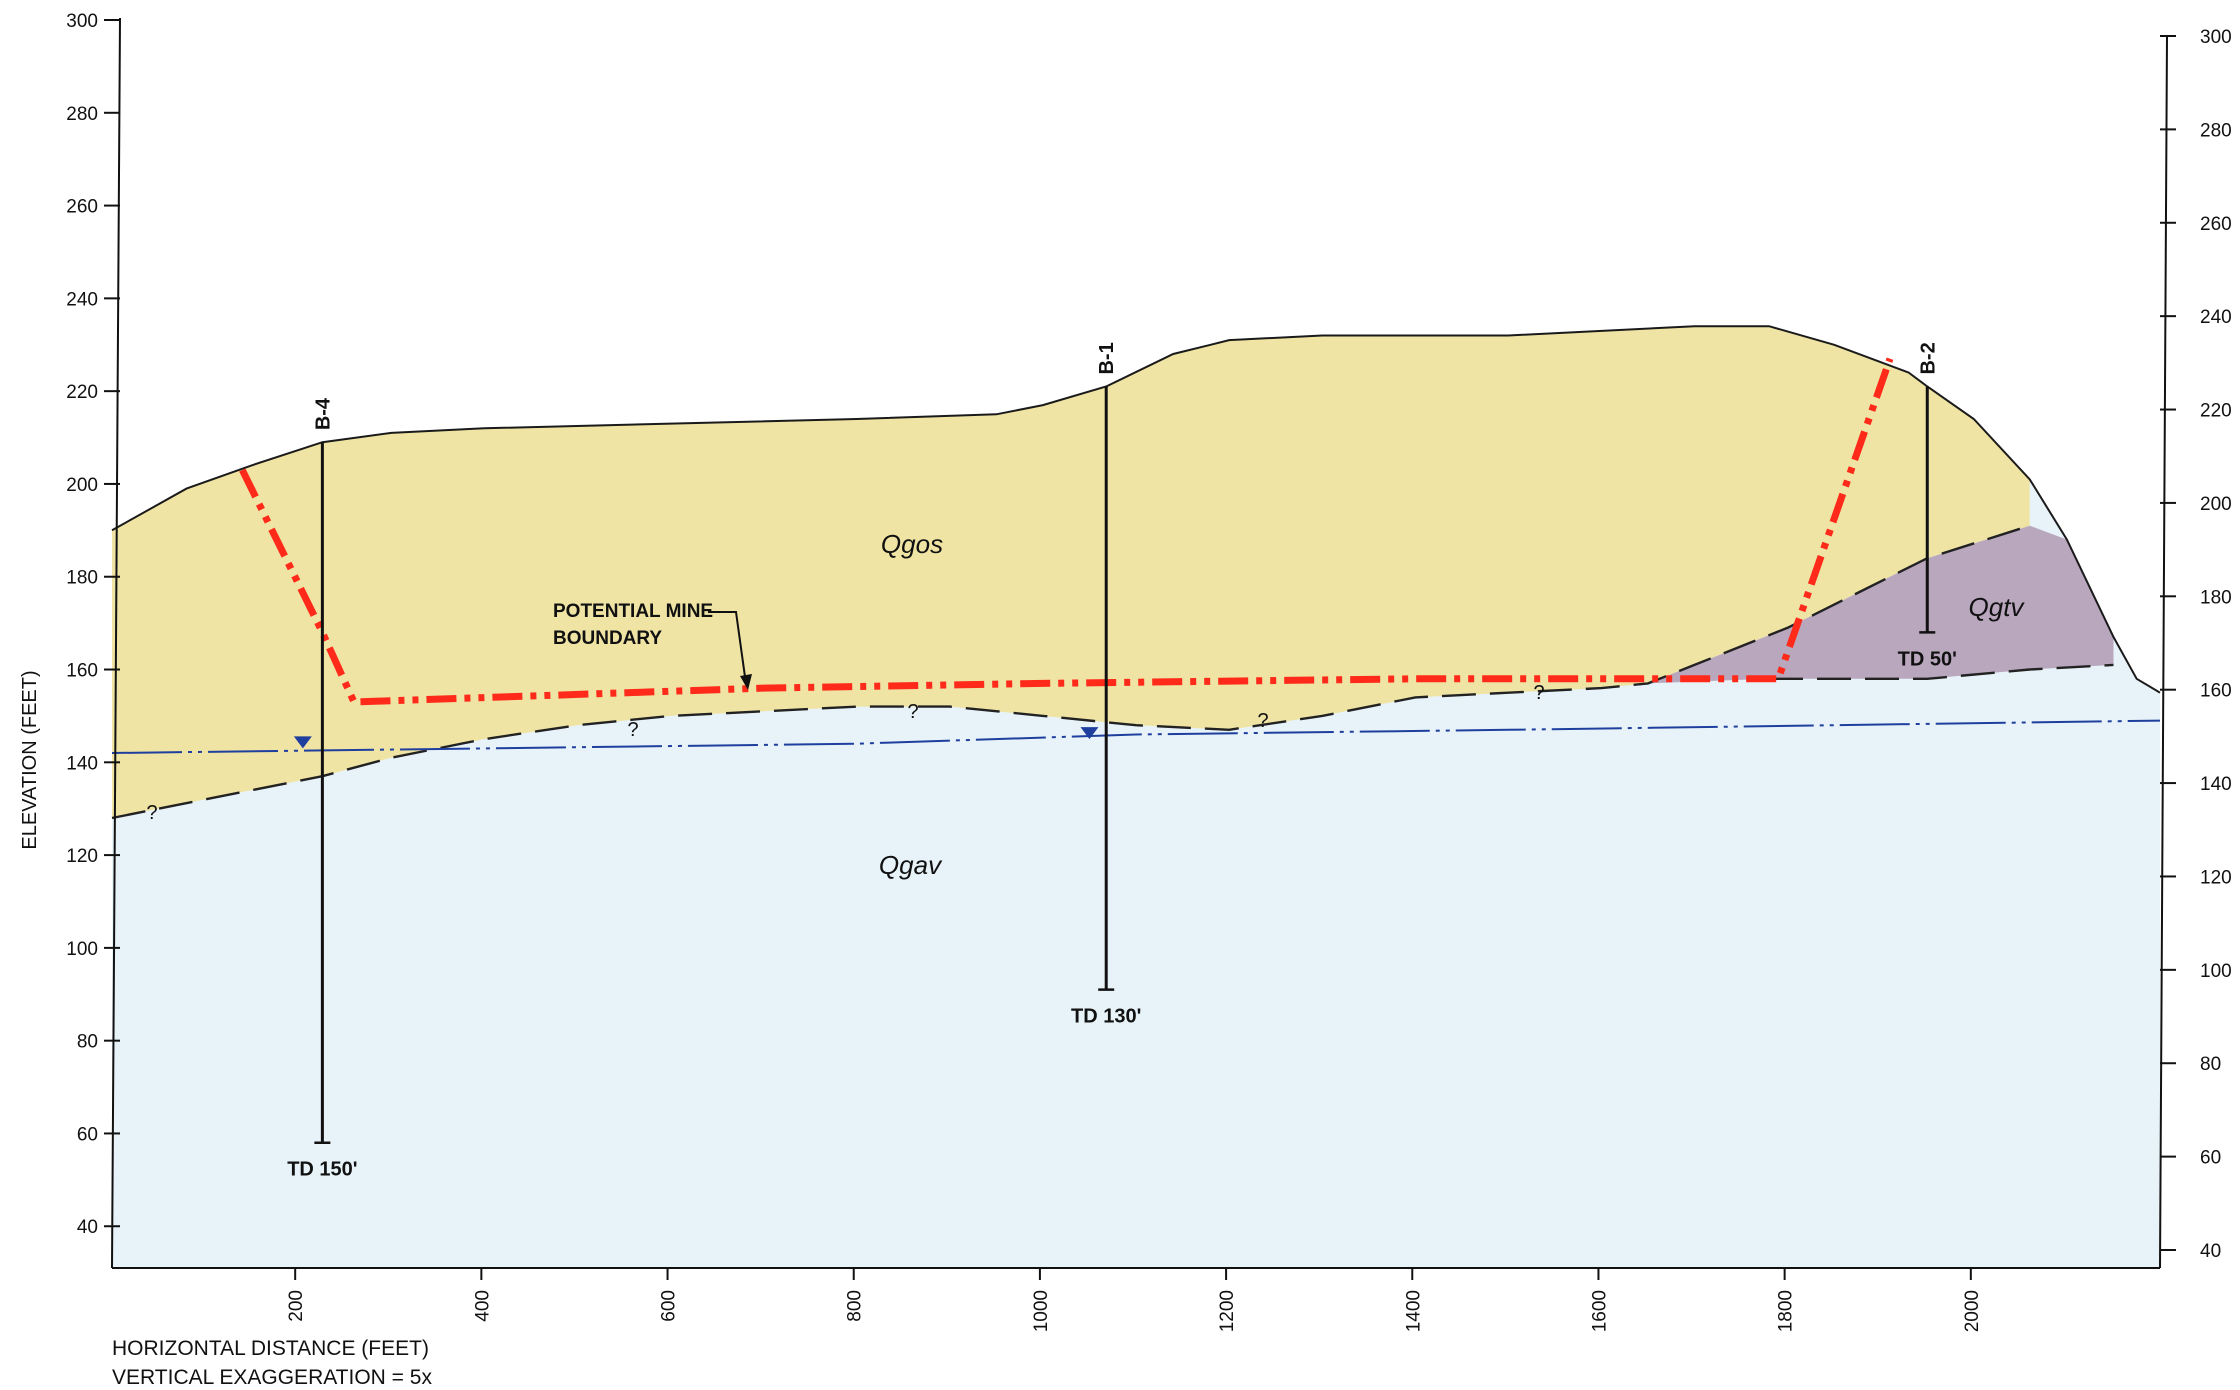 Image resolution: width=2240 pixels, height=1390 pixels. I want to click on y-tick-label-left: 40, so click(87, 1227).